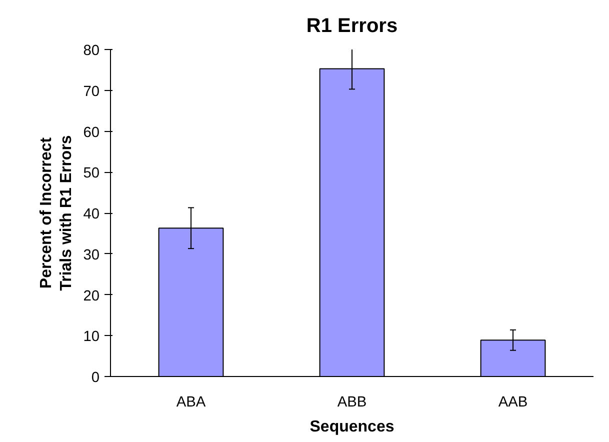 The image size is (609, 442). Describe the element at coordinates (91, 132) in the screenshot. I see `y-tick-label: 60` at that location.